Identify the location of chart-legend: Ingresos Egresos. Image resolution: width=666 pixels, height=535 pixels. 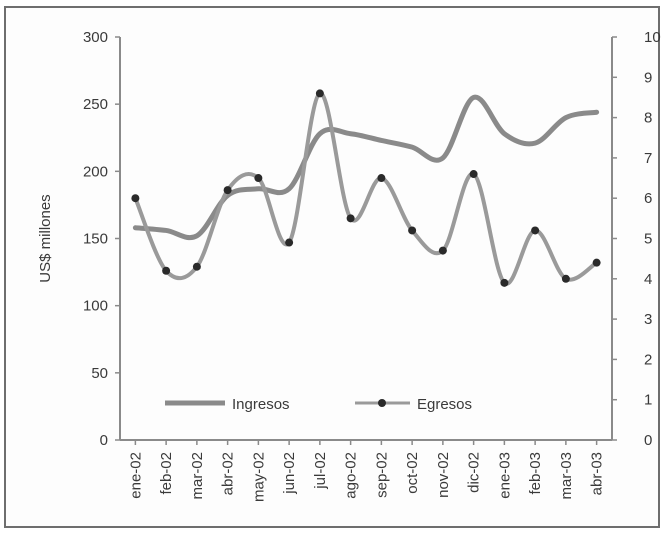
(318, 404).